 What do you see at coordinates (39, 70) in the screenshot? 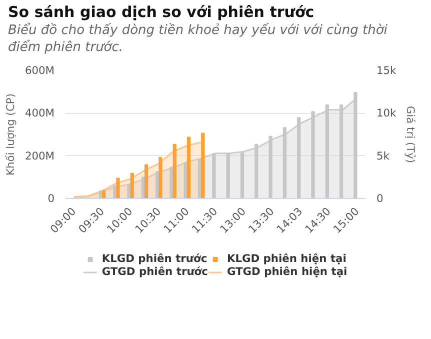
I see `y-tick-label: 600M` at bounding box center [39, 70].